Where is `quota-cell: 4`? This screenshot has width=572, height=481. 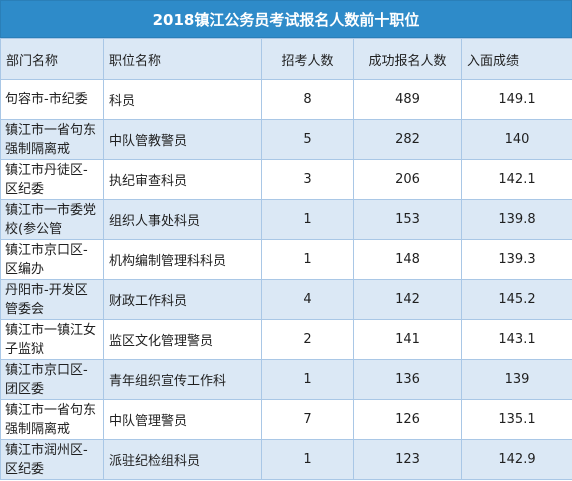
quota-cell: 4 is located at coordinates (307, 299).